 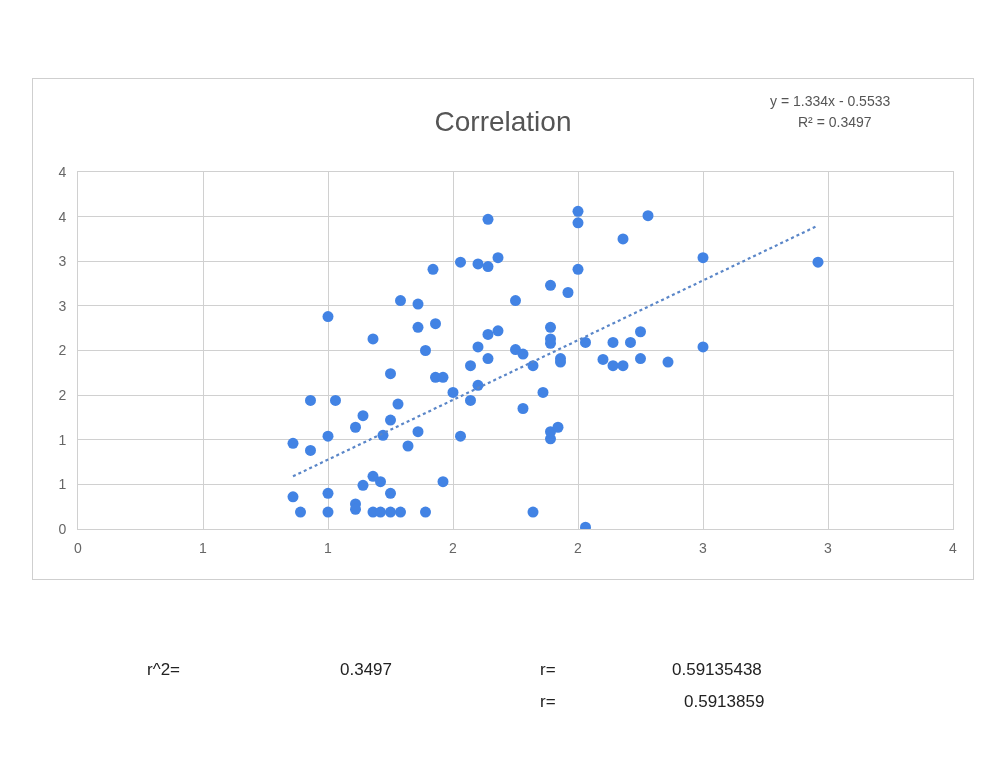 I want to click on text: 0.3497, so click(x=366, y=670).